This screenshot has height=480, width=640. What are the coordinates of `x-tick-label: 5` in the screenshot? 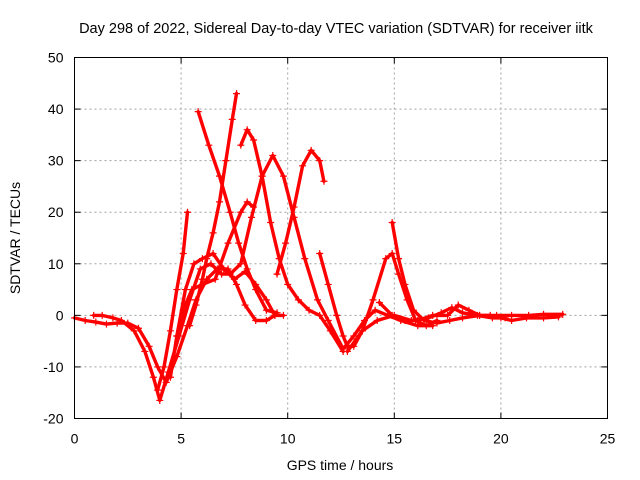 It's located at (181, 439).